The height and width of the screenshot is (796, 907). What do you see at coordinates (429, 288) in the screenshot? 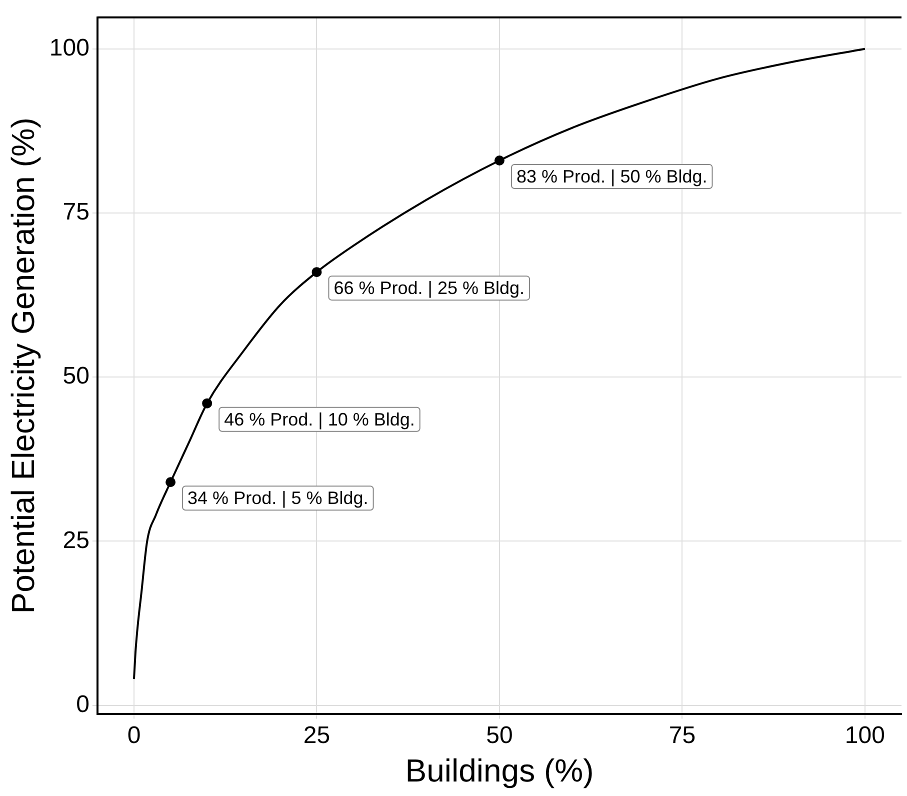
I see `data-label: 66 % Prod. | 25 % Bldg.` at bounding box center [429, 288].